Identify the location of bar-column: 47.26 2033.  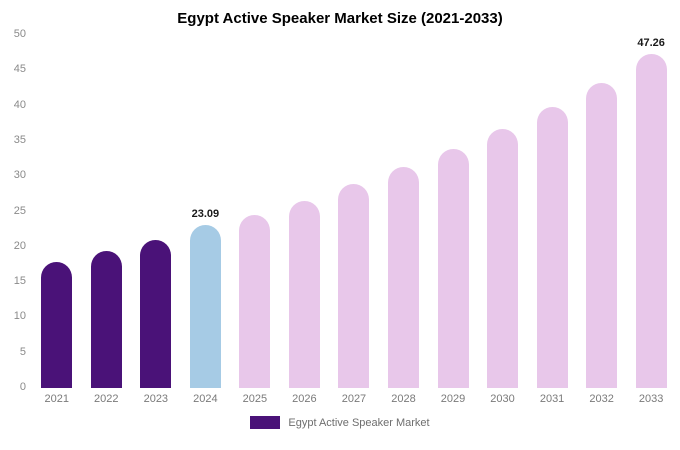
(651, 222).